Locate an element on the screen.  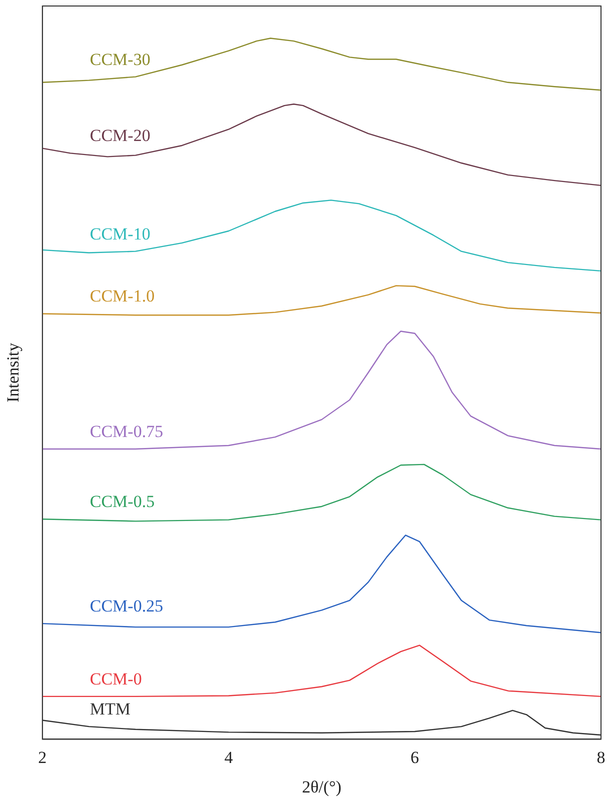
series-label: CCM-0 is located at coordinates (116, 678).